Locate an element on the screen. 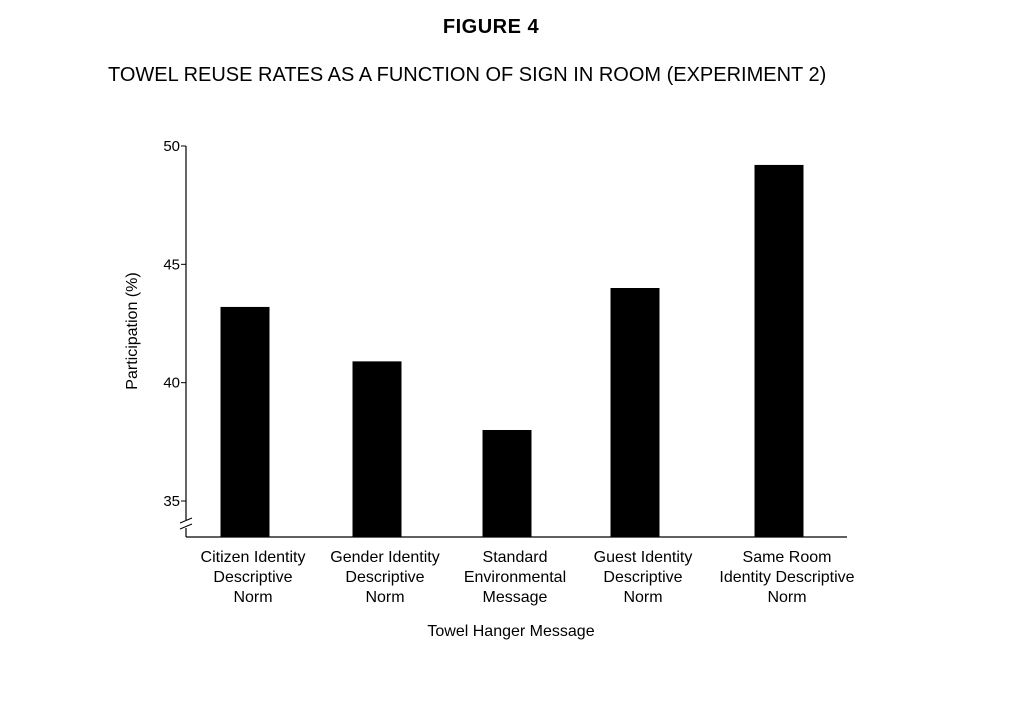 The width and height of the screenshot is (1011, 702). x-axis-label: Towel Hanger Message is located at coordinates (511, 631).